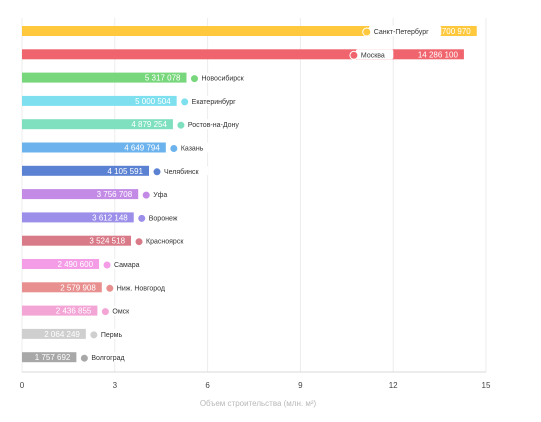 The height and width of the screenshot is (422, 541). What do you see at coordinates (74, 311) in the screenshot?
I see `bar-value-label: 2 436 855` at bounding box center [74, 311].